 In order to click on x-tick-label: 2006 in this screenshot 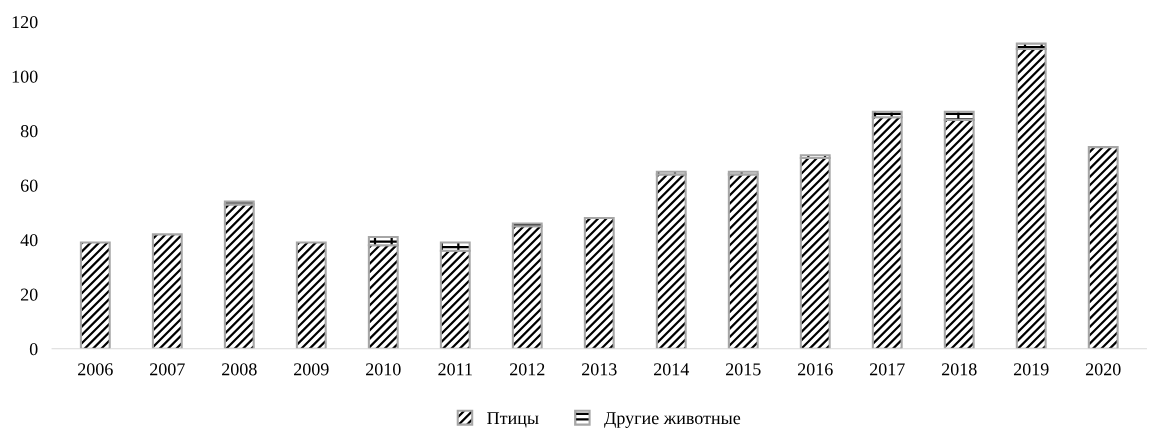, I will do `click(95, 369)`.